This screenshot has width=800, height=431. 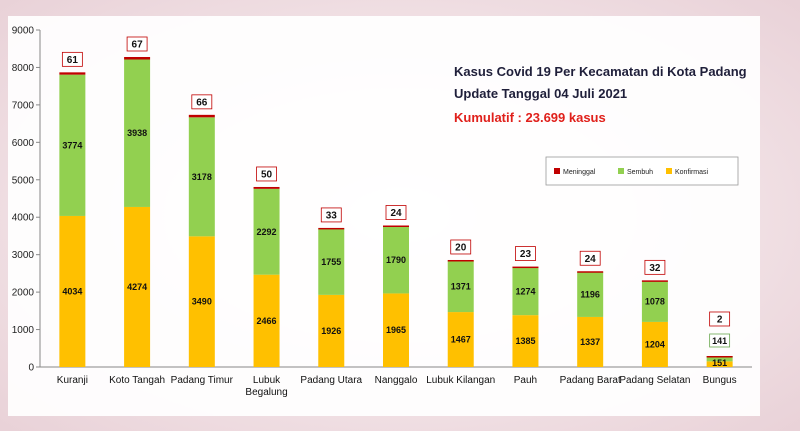 I want to click on label-konfirmasi: 1965, so click(x=396, y=330).